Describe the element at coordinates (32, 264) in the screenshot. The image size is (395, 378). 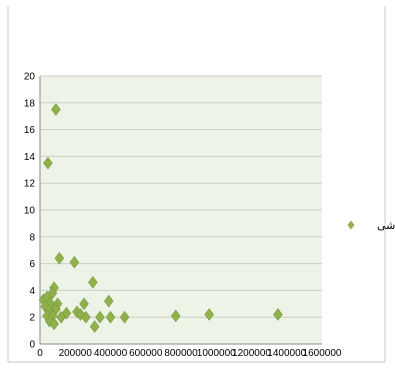
I see `y-tick-label: 6` at that location.